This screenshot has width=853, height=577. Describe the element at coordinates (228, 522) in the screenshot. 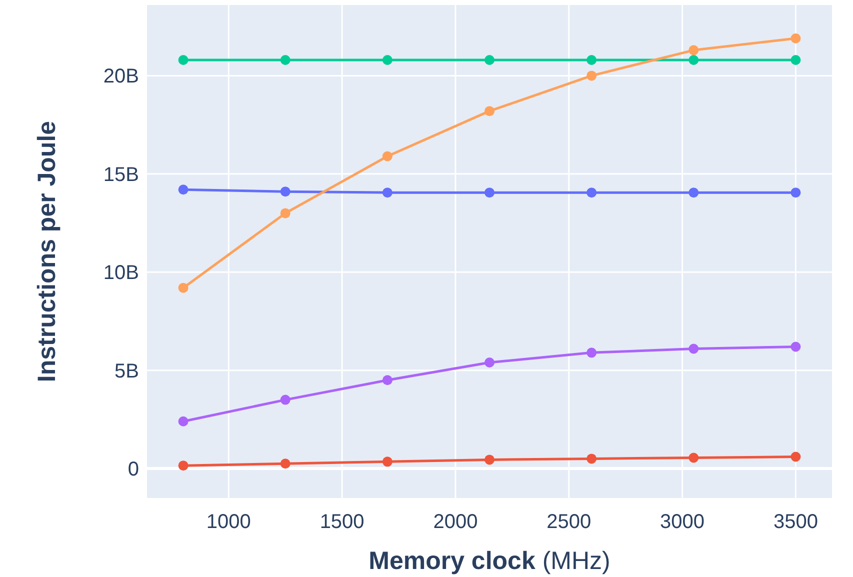

I see `x-tick-label: 1000` at that location.